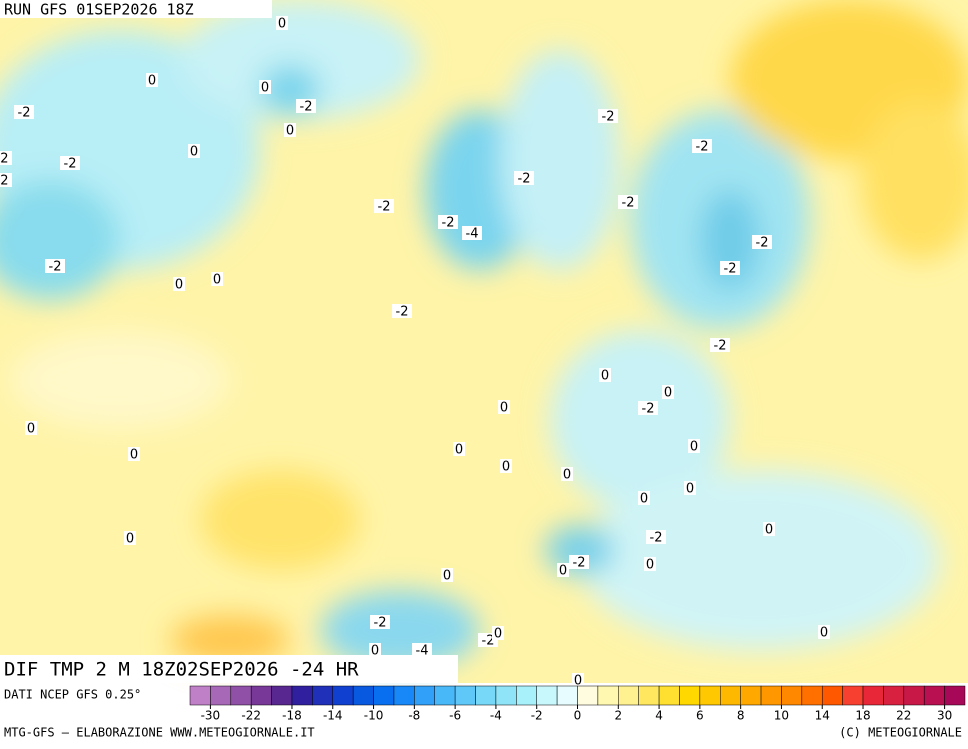  I want to click on colorbar: -30 -22 -18 -14 -10 -8 -6 -4 -2 0 2 4 6 8 10 14 18 22 30, so click(577, 704).